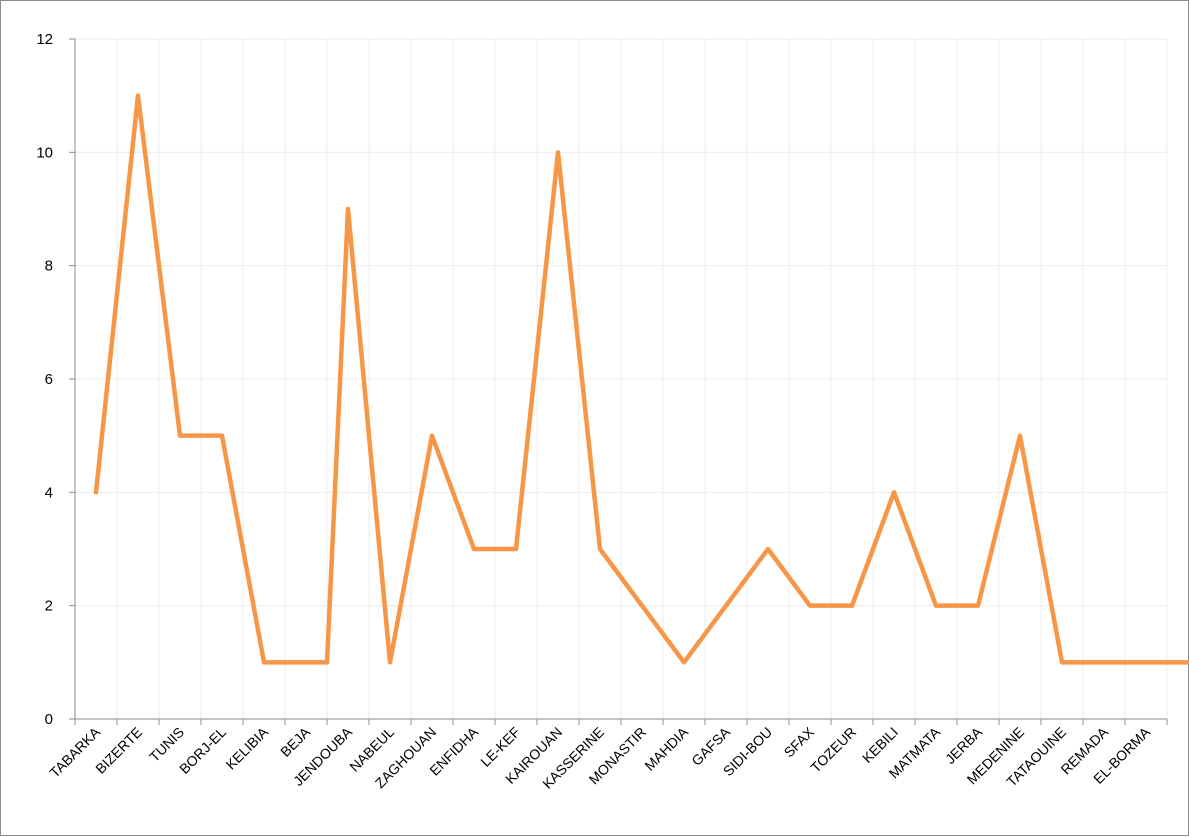  Describe the element at coordinates (246, 747) in the screenshot. I see `x-tick-label-kelibia: KELIBIA` at that location.